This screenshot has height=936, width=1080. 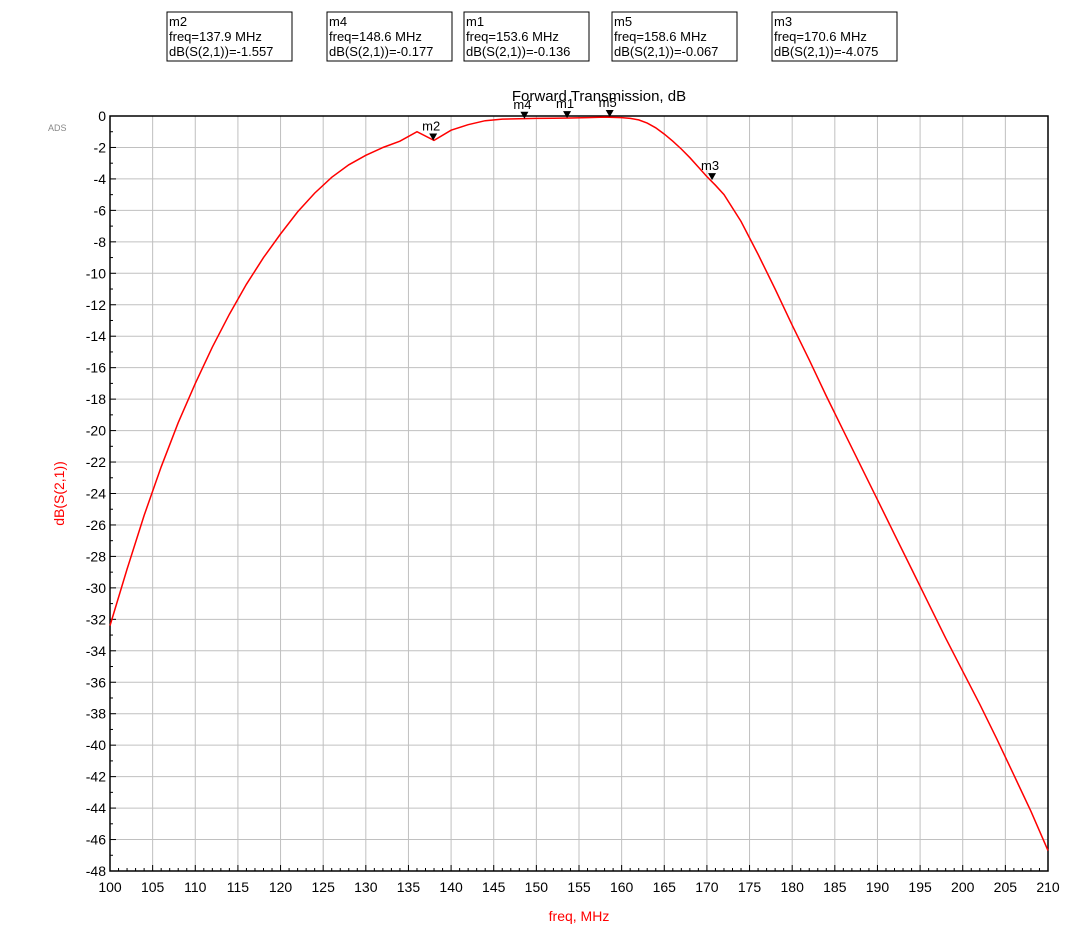 I want to click on x-tick-label: 165, so click(x=665, y=887).